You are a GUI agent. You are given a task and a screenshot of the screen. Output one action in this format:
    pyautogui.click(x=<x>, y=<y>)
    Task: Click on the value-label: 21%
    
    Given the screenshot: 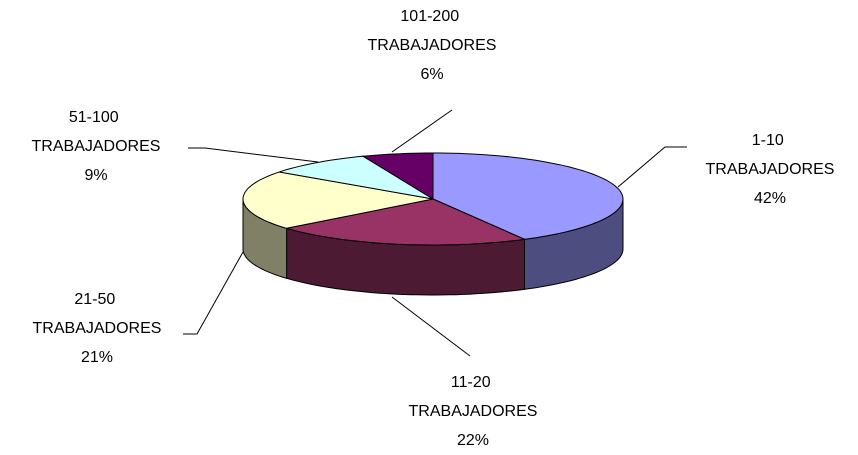 What is the action you would take?
    pyautogui.click(x=97, y=357)
    